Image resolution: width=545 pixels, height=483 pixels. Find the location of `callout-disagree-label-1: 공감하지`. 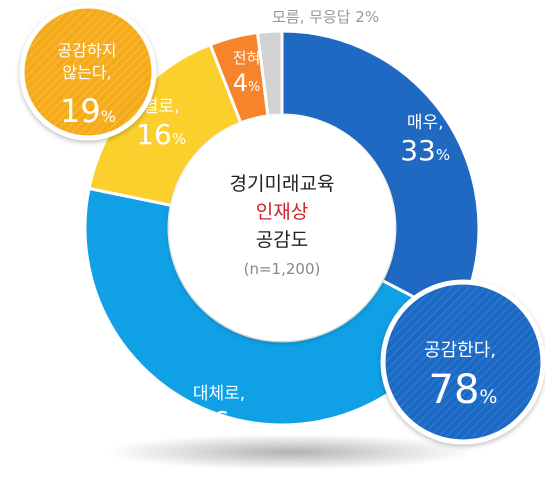

callout-disagree-label-1: 공감하지 is located at coordinates (87, 50).